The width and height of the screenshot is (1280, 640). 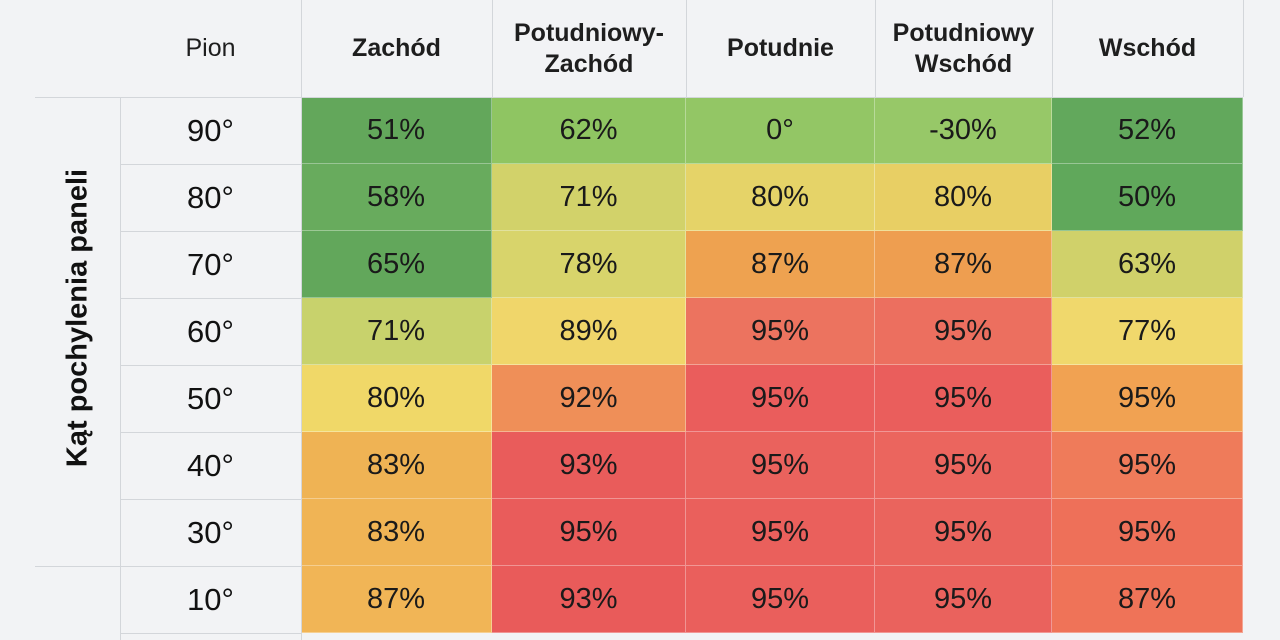 I want to click on row-header: 90°, so click(x=210, y=130).